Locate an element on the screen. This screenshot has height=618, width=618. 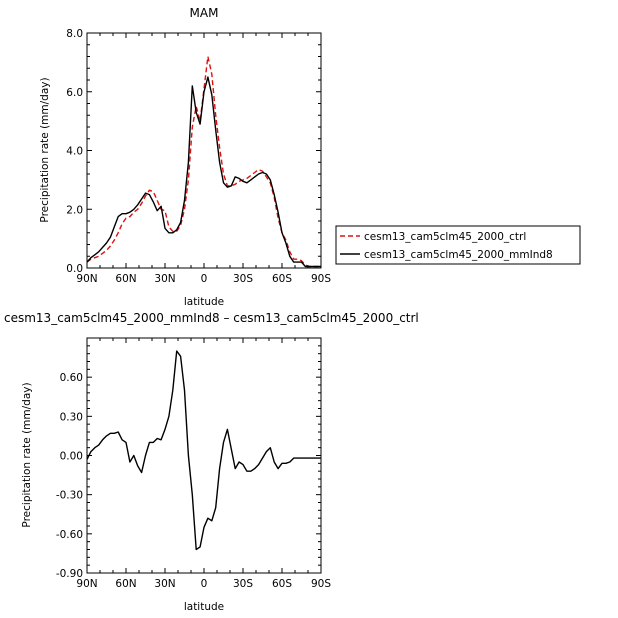
y-tick-label: 0.60 is located at coordinates (71, 378).